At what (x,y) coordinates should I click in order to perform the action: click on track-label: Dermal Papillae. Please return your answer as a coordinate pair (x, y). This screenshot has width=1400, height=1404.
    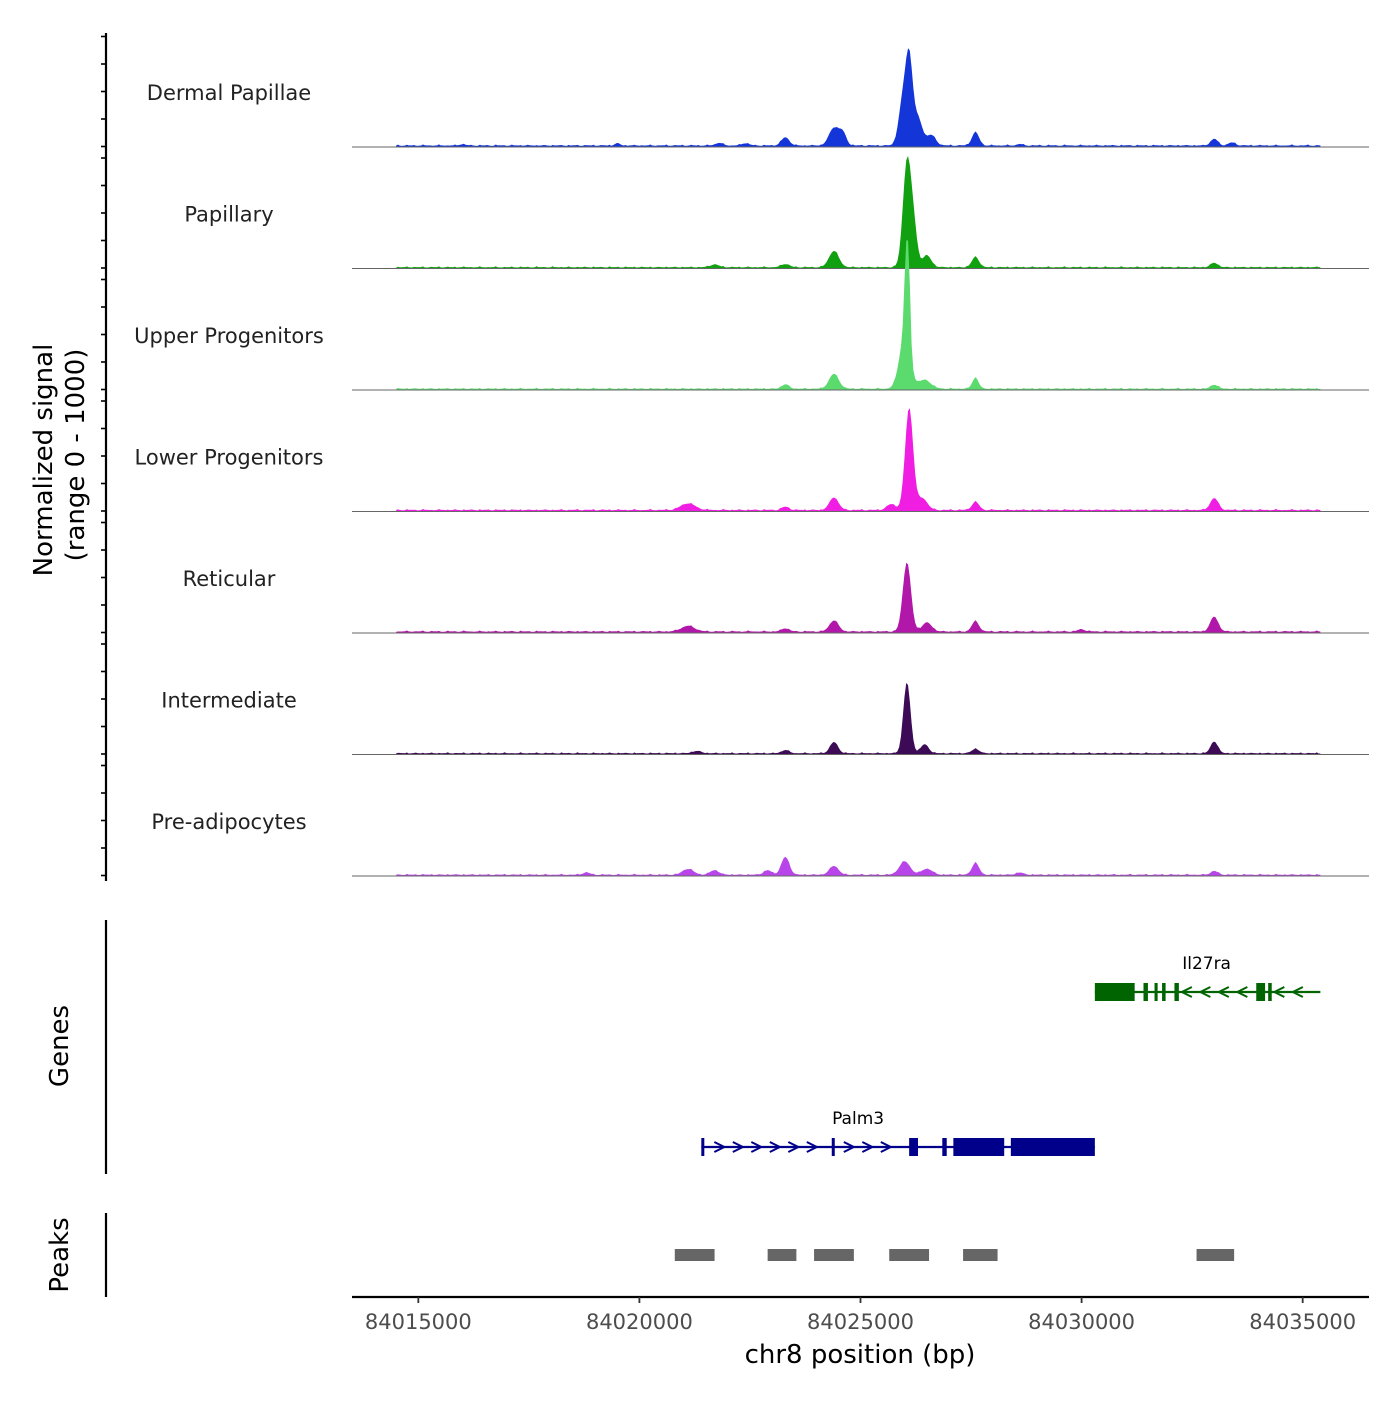
    Looking at the image, I should click on (229, 93).